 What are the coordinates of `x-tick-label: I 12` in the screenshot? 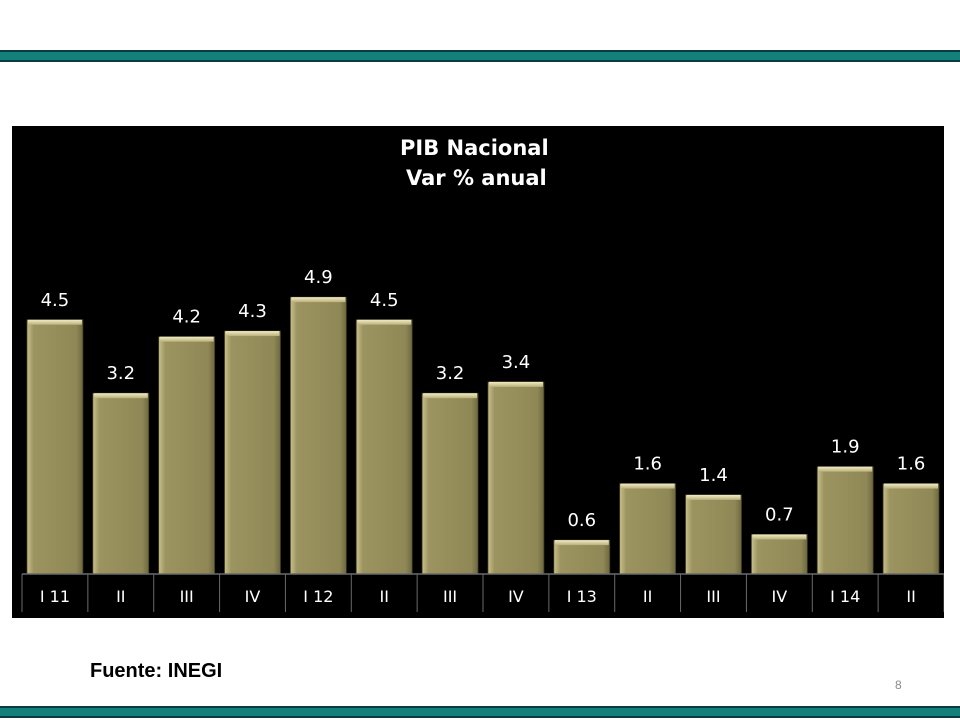 It's located at (318, 596).